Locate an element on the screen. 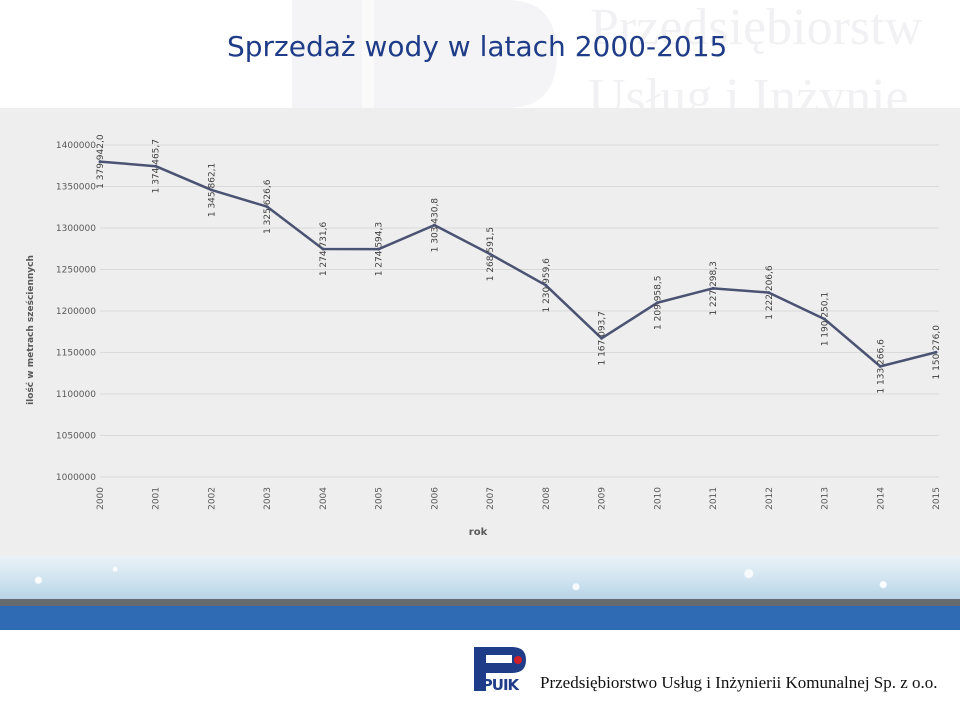  data-label: 1 167 093,7 is located at coordinates (603, 338).